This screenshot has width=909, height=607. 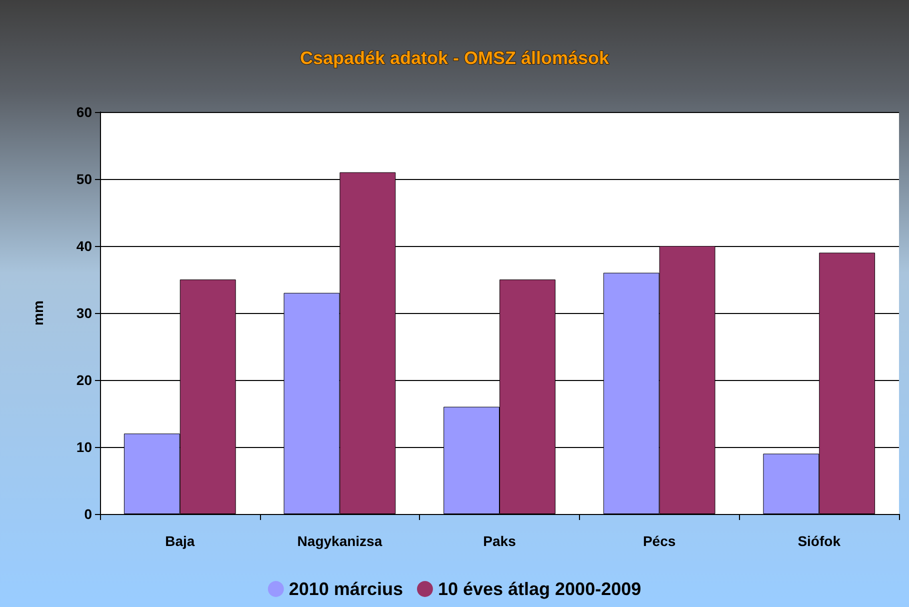 What do you see at coordinates (345, 589) in the screenshot?
I see `legend-label: 2010 március` at bounding box center [345, 589].